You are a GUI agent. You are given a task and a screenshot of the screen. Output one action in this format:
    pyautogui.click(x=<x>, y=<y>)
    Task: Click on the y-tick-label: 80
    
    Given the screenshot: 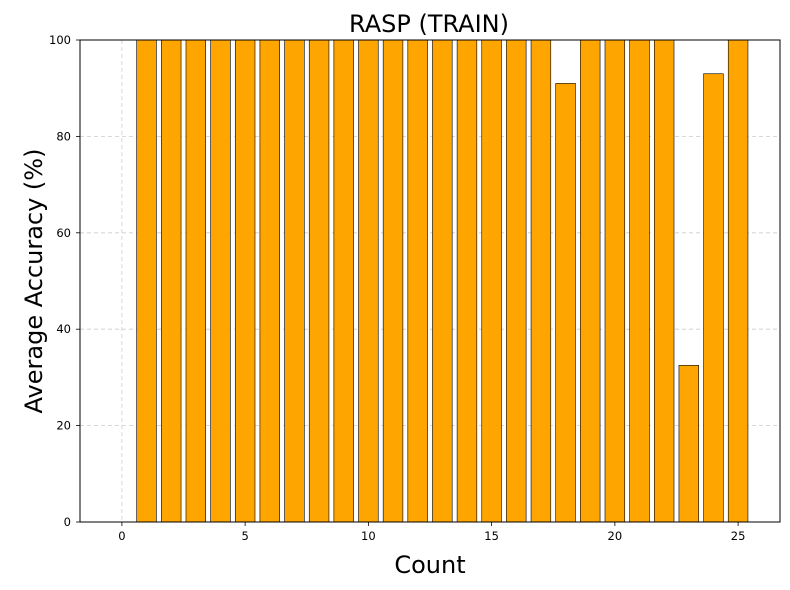 What is the action you would take?
    pyautogui.click(x=63, y=136)
    